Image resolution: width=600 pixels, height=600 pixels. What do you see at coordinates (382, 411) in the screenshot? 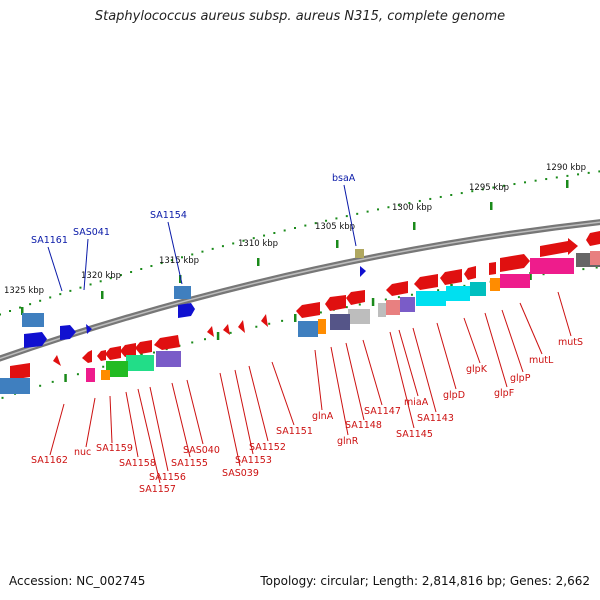
I see `gene-label-SA1147: SA1147` at bounding box center [382, 411].